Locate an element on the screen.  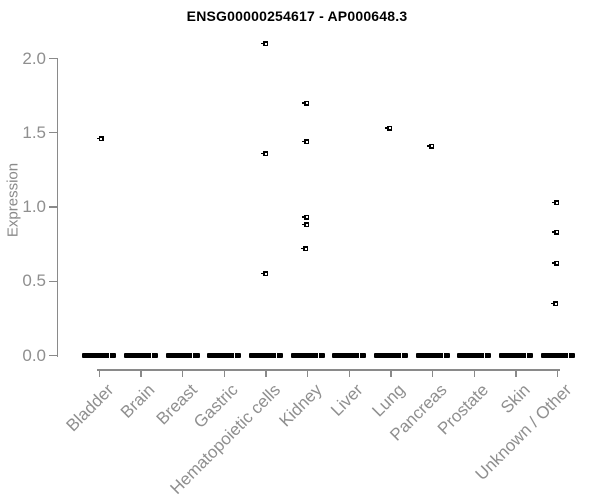
y-tick-label: 0.5 is located at coordinates (34, 281).